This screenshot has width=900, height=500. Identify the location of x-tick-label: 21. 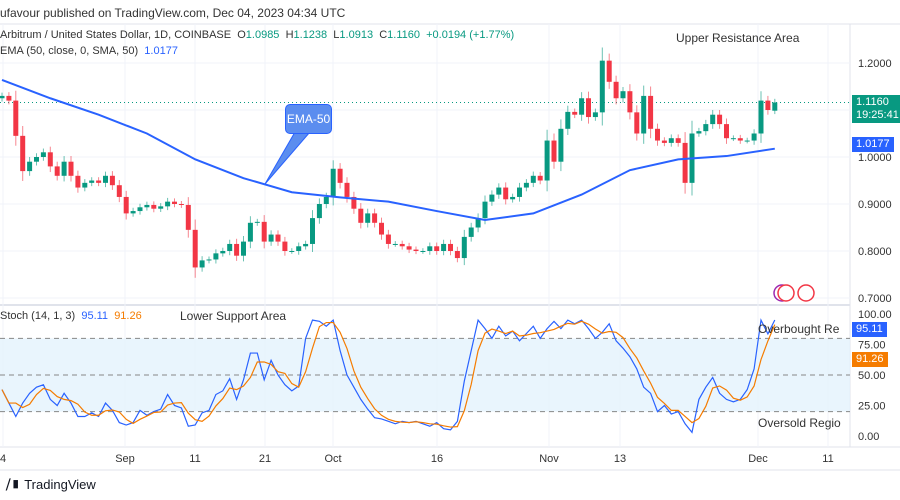
(265, 459).